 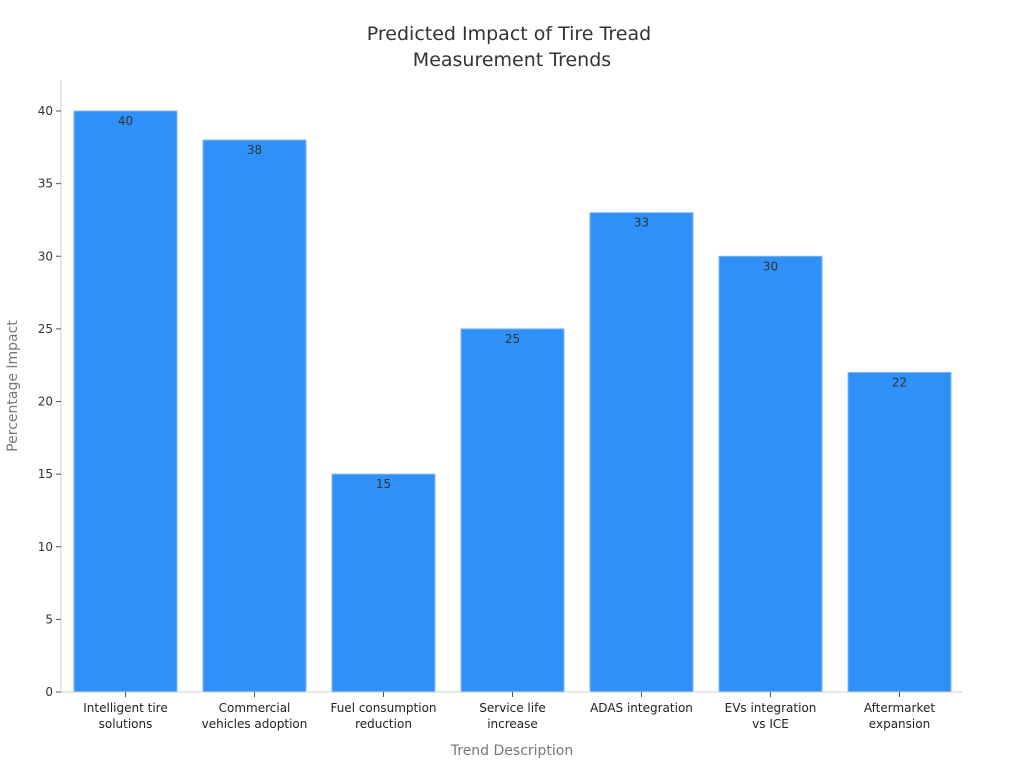 I want to click on value-label-4: 33, so click(x=641, y=223).